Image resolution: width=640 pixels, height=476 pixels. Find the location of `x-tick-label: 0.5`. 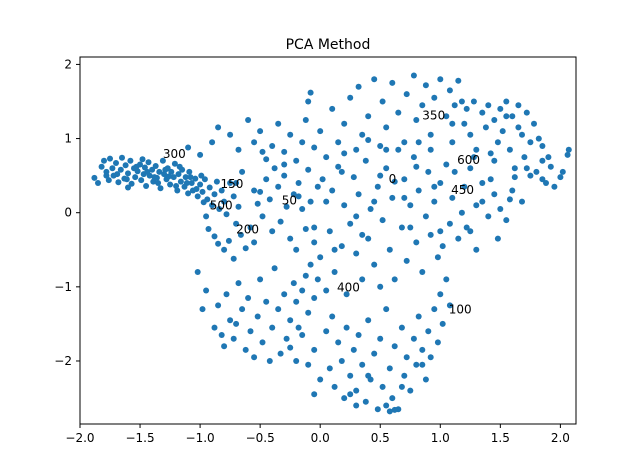

x-tick-label: 0.5 is located at coordinates (380, 438).